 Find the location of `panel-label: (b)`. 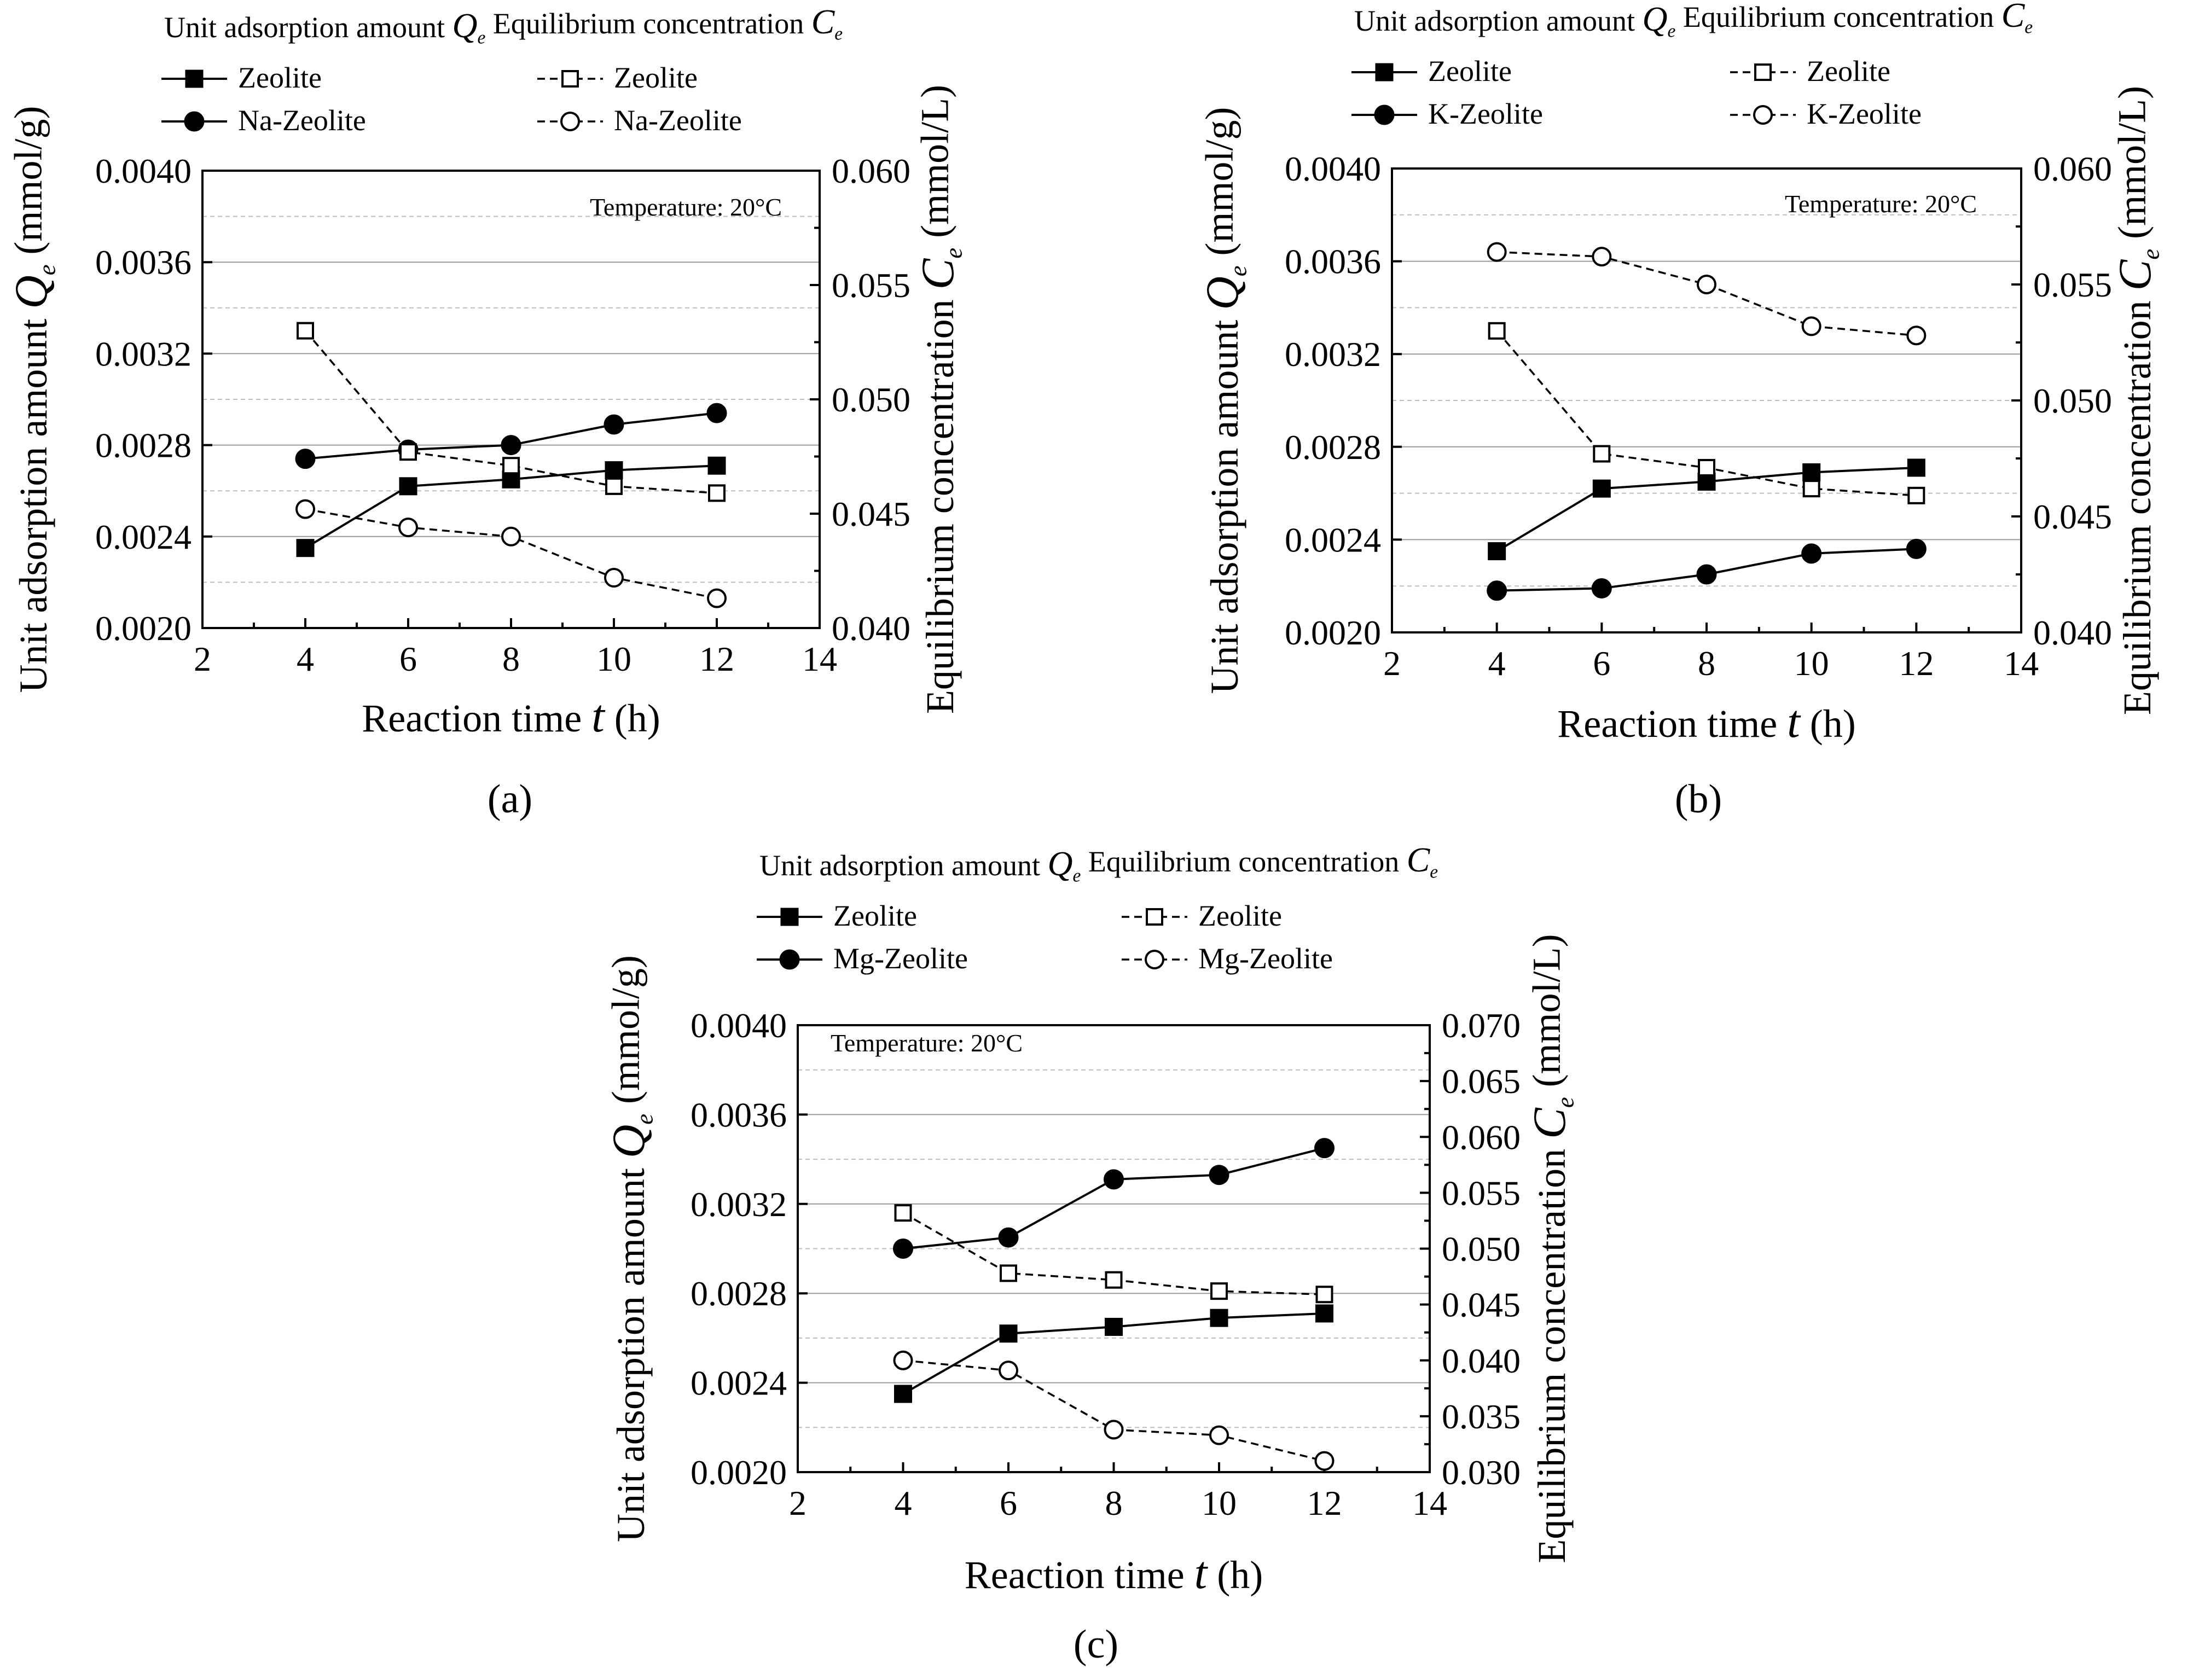

panel-label: (b) is located at coordinates (1699, 799).